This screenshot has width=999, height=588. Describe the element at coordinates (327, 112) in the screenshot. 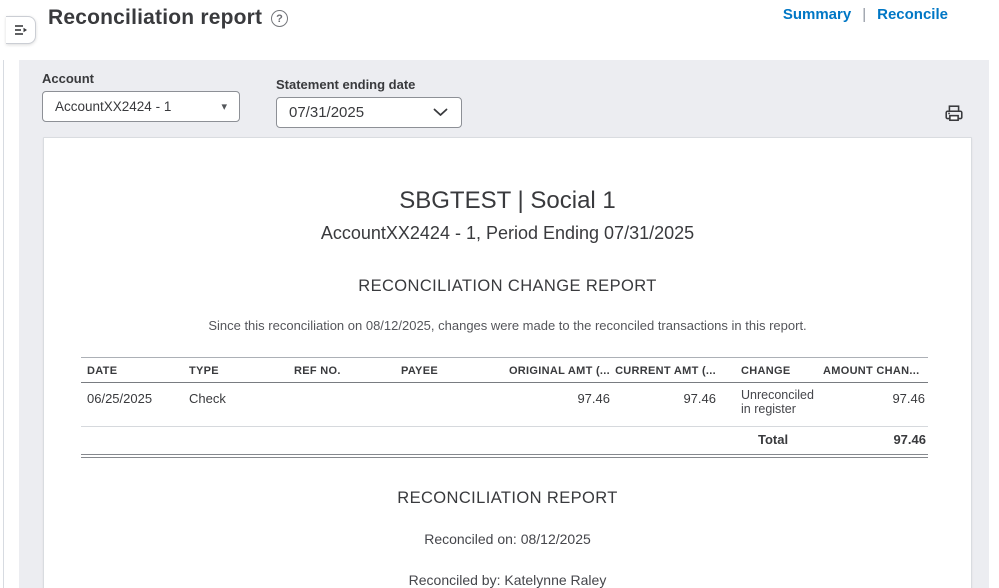

I see `statement-date-value: 07/31/2025` at that location.